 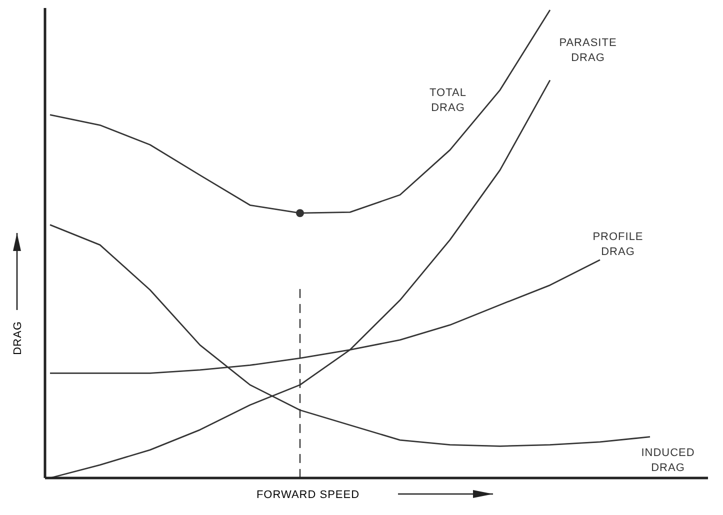 What do you see at coordinates (308, 495) in the screenshot?
I see `x-axis-title: FORWARD SPEED` at bounding box center [308, 495].